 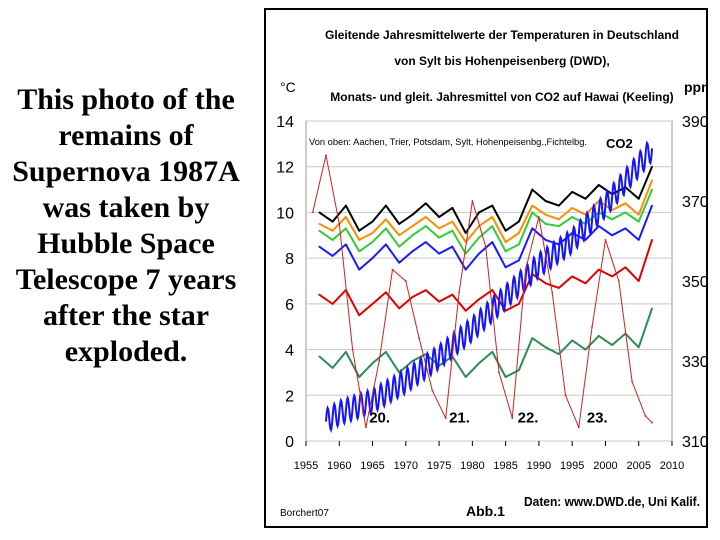 What do you see at coordinates (694, 122) in the screenshot?
I see `y-right-tick-label: 390` at bounding box center [694, 122].